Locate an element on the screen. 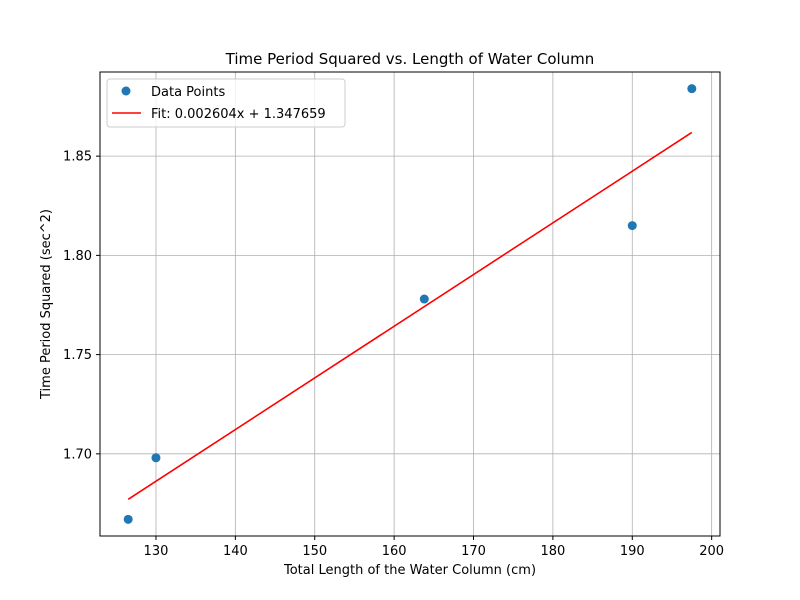 This screenshot has height=600, width=800. x-tick-label: 180 is located at coordinates (552, 551).